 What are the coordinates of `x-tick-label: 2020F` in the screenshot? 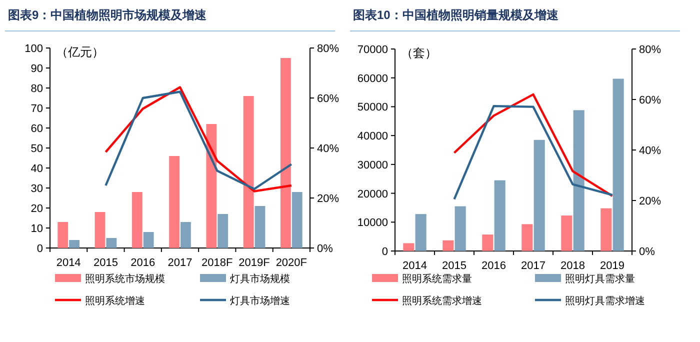 It's located at (292, 263).